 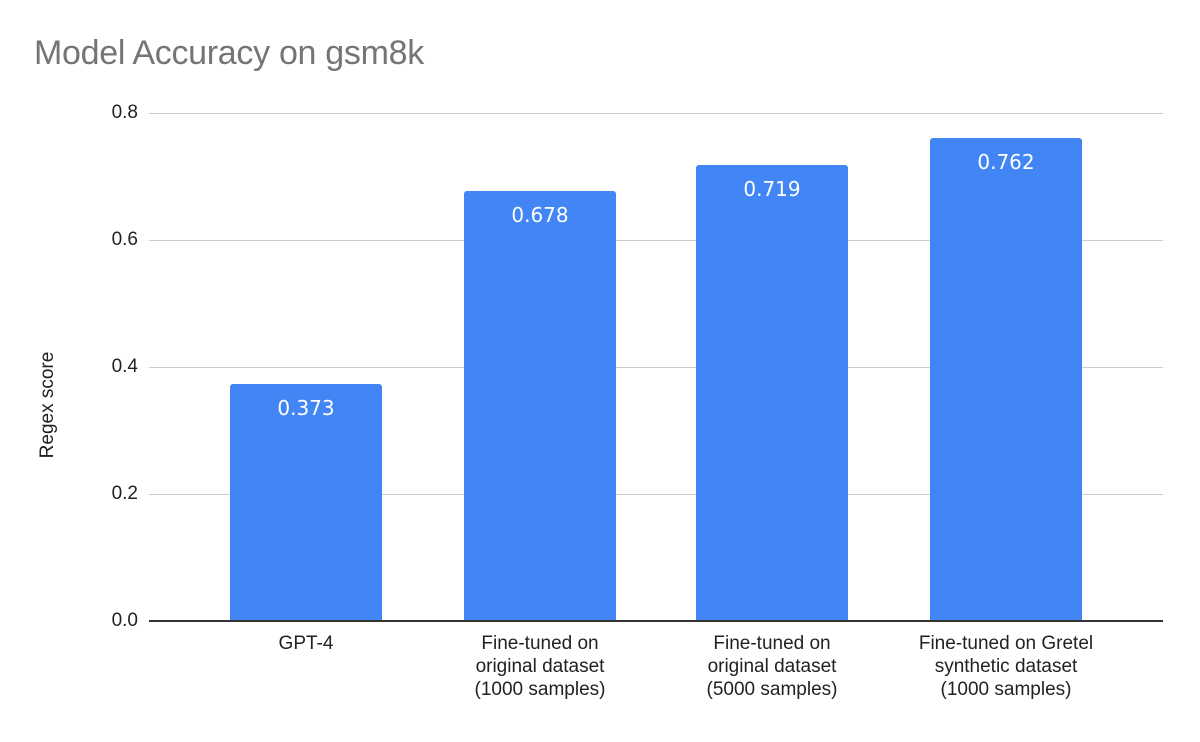 I want to click on y-tick-0.4: 0.4, so click(x=124, y=366).